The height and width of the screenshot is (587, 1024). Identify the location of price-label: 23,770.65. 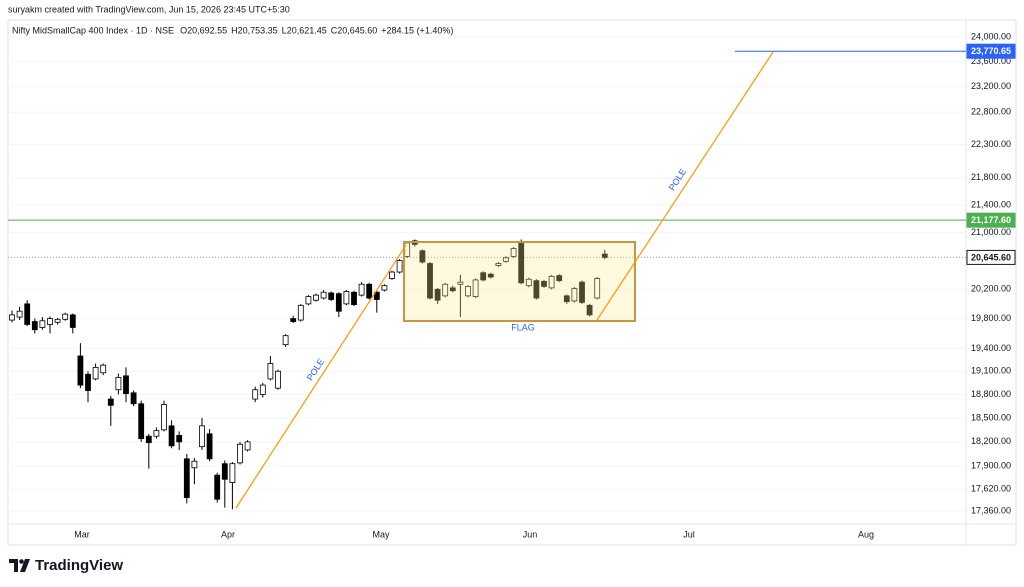
(991, 51).